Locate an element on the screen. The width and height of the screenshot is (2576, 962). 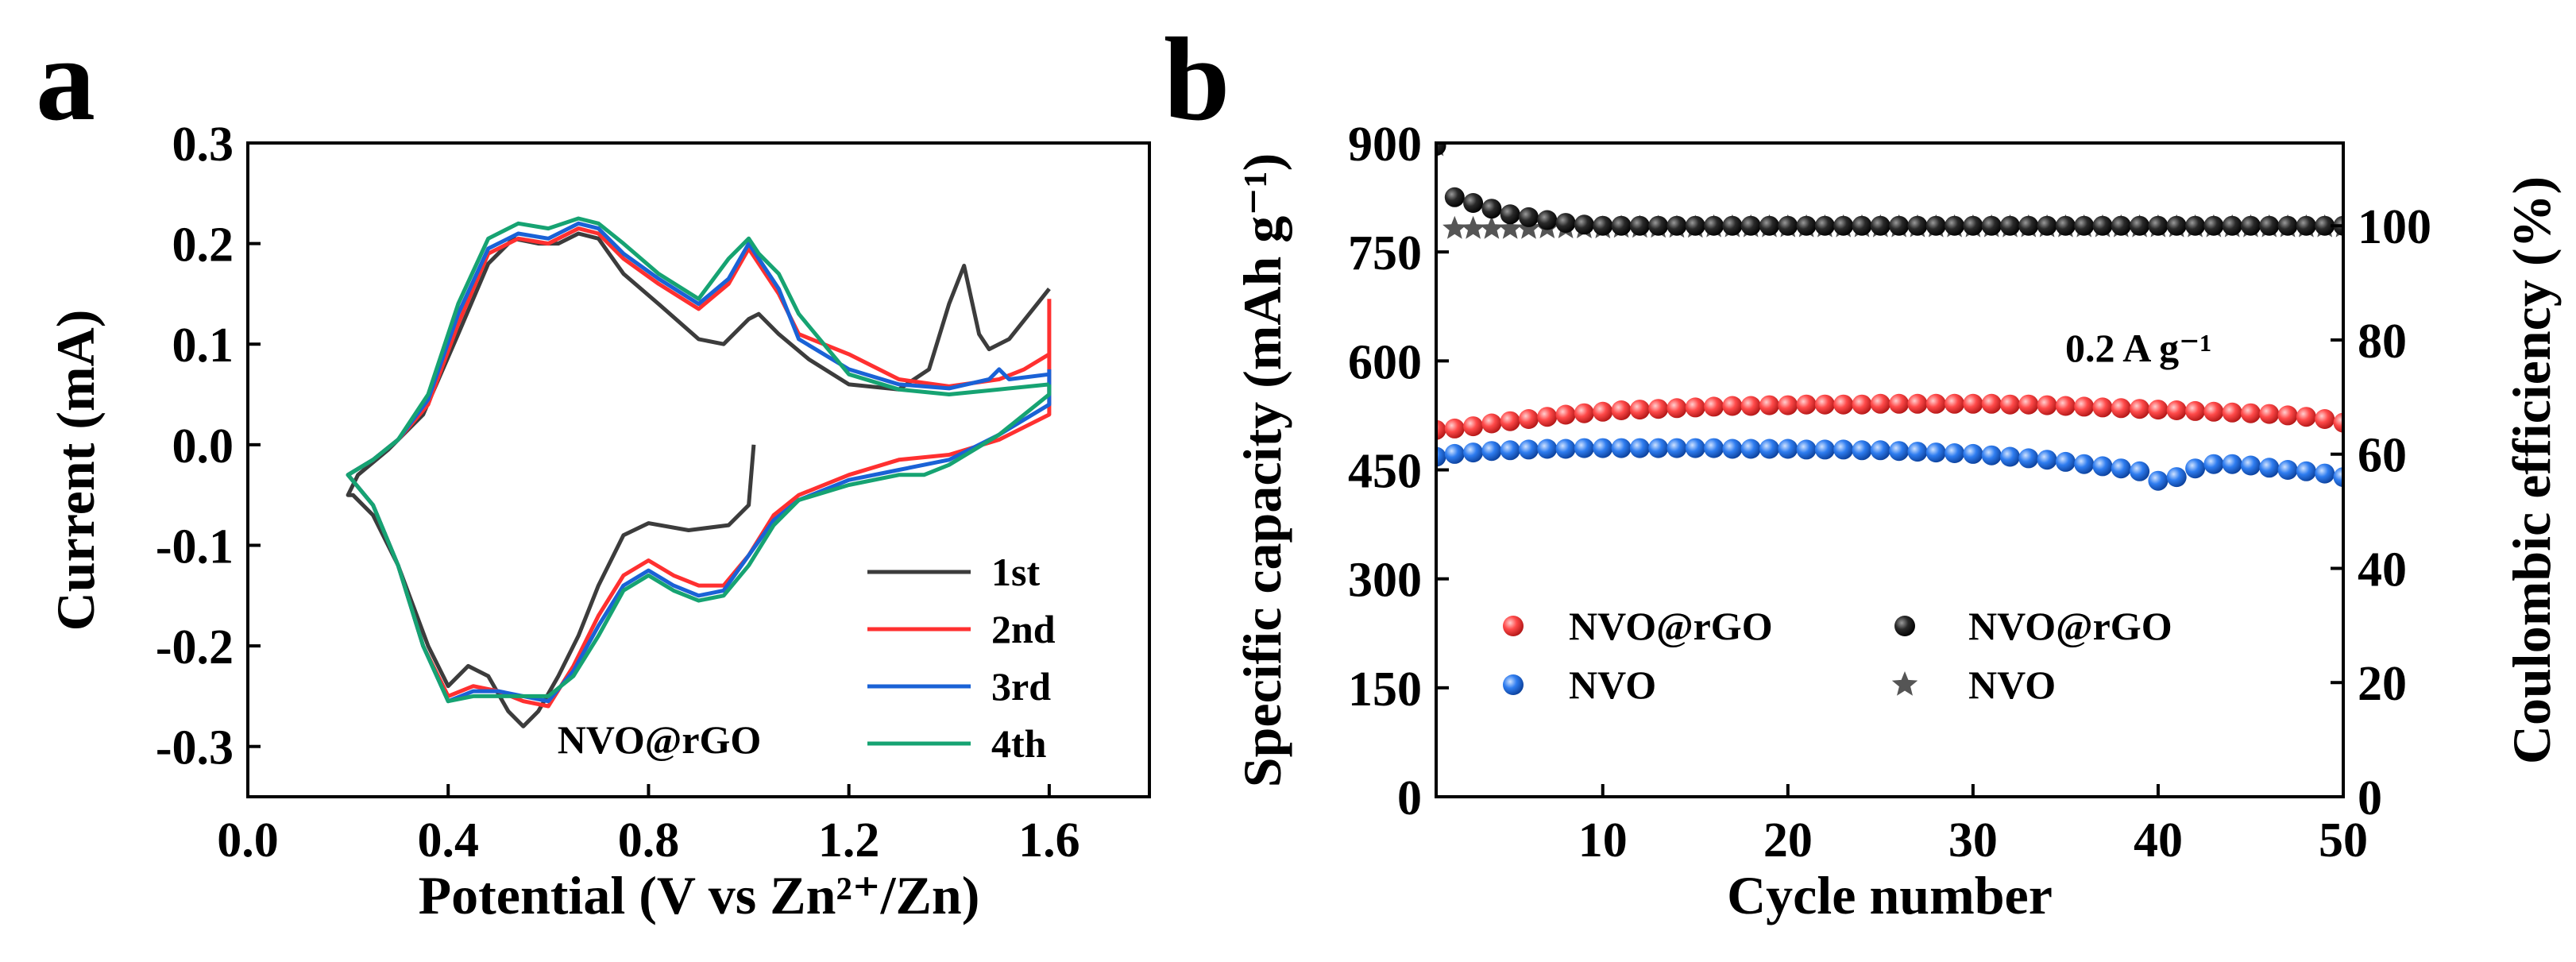
current-density-annotation: 0.2 A g⁻¹ is located at coordinates (2138, 348).